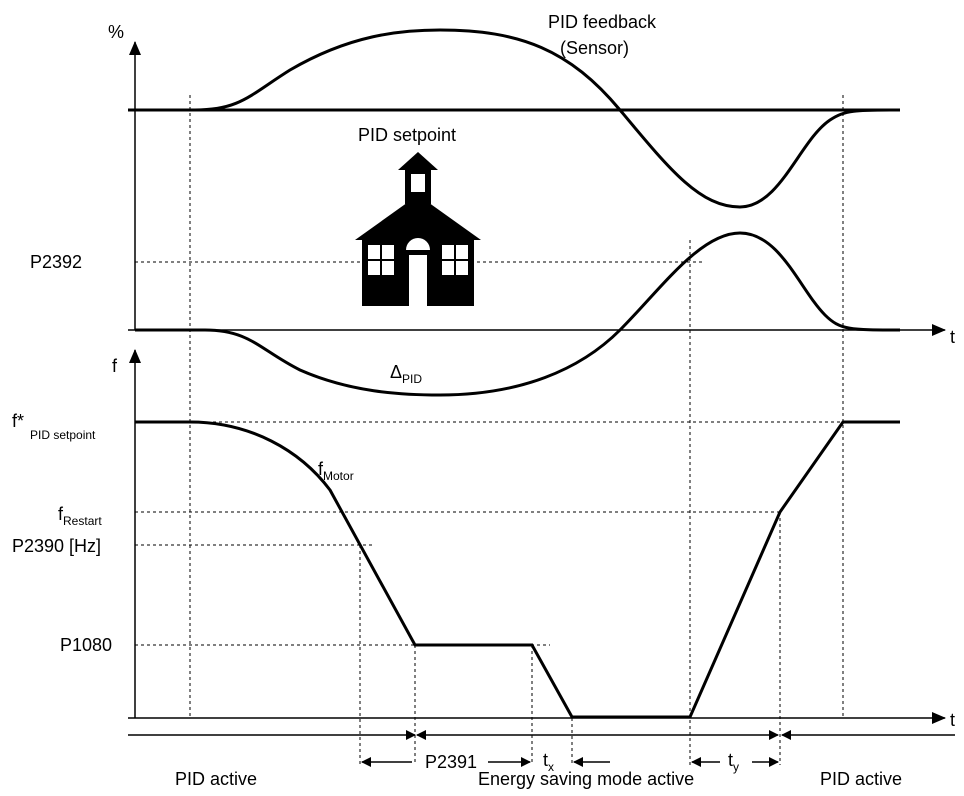  Describe the element at coordinates (80, 516) in the screenshot. I see `f-restart-label: fRestart` at that location.